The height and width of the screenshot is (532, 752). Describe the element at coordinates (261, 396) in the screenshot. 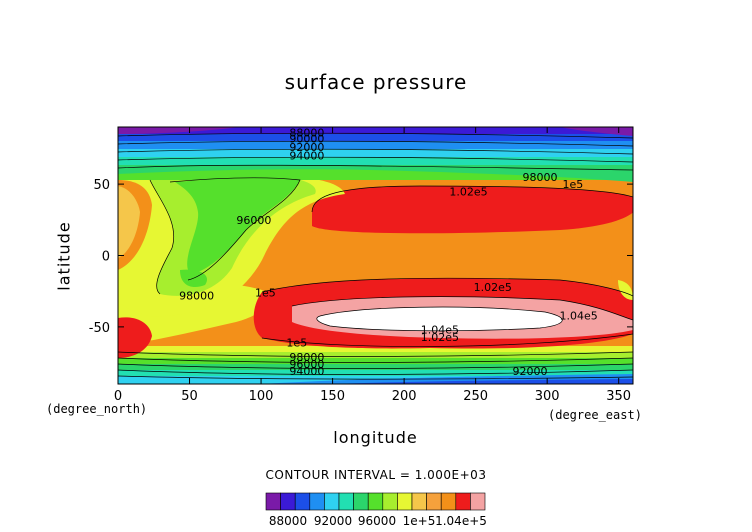

I see `x-tick-label: 100` at that location.